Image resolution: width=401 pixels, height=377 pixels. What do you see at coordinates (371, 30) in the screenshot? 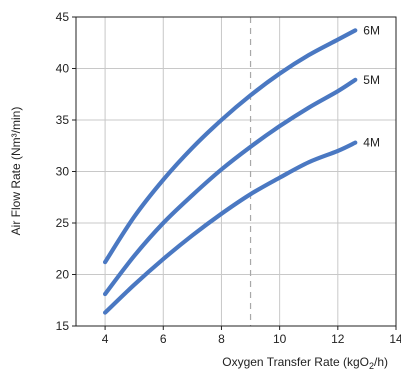
I see `series-label-6m: 6M` at bounding box center [371, 30].